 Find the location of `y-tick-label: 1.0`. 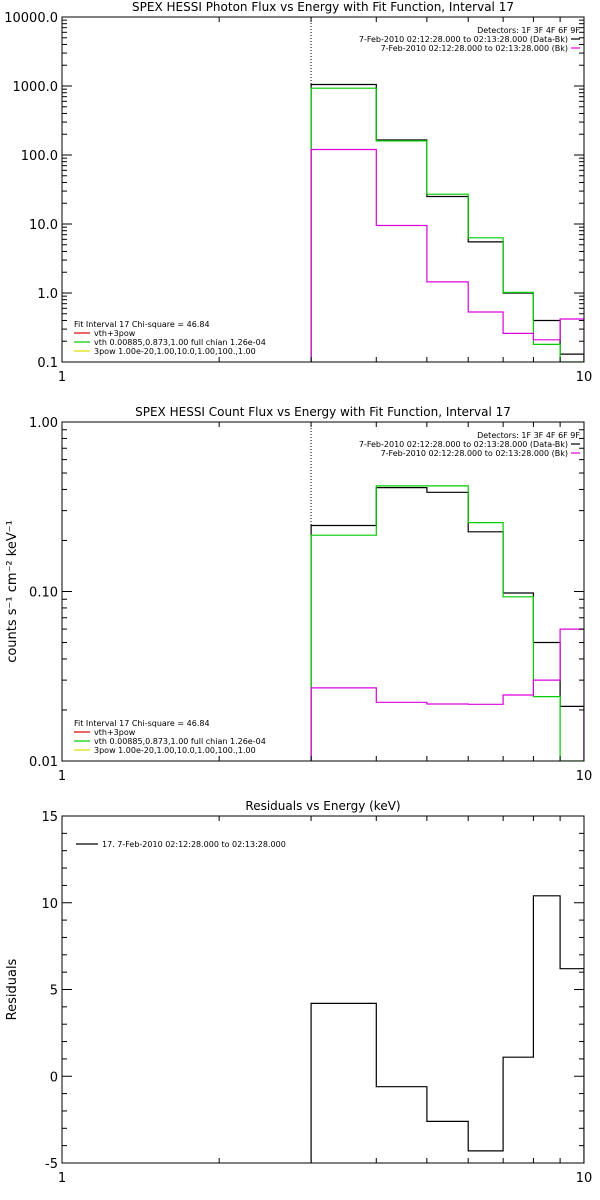

y-tick-label: 1.0 is located at coordinates (47, 294).